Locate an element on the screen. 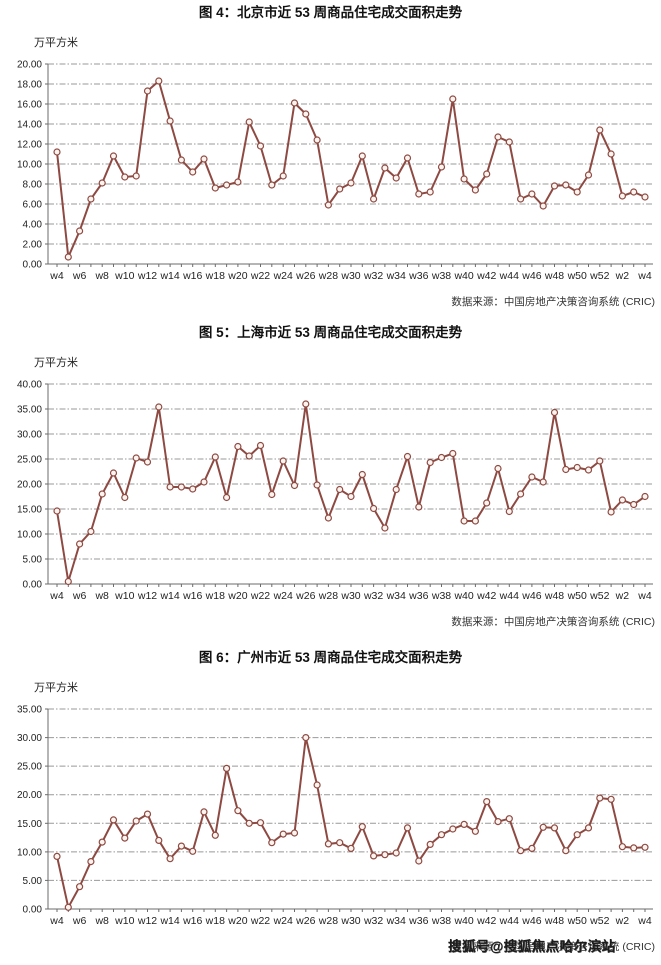  svg-text: w46 is located at coordinates (531, 596).